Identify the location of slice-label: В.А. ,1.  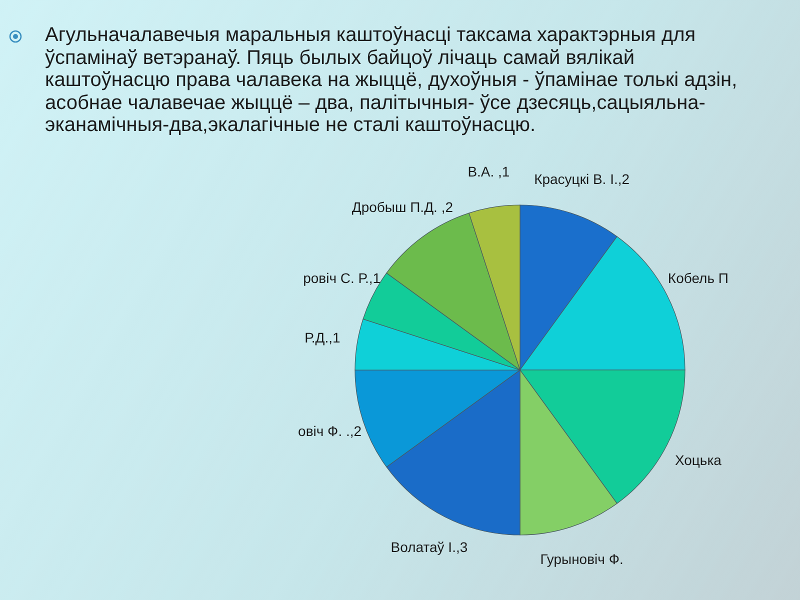
(489, 171).